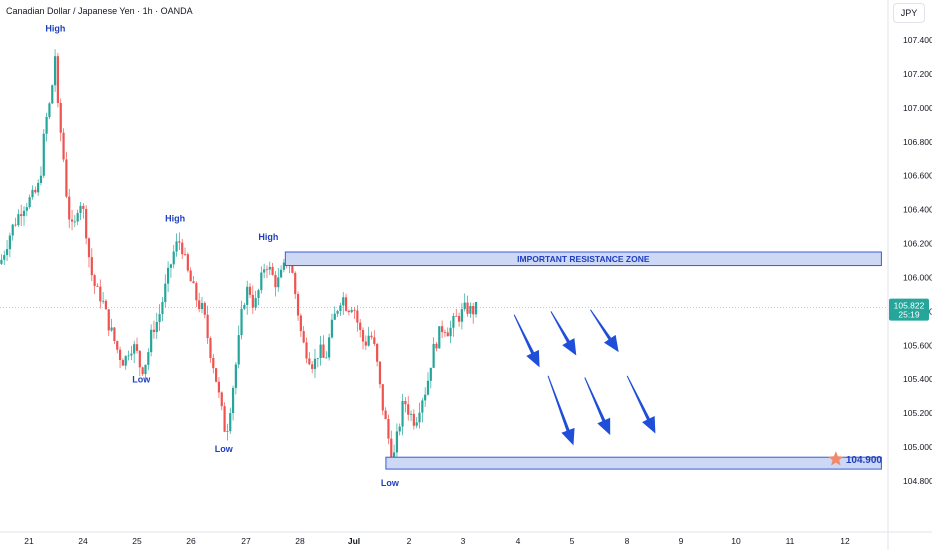  What do you see at coordinates (175, 218) in the screenshot?
I see `high-label: High` at bounding box center [175, 218].